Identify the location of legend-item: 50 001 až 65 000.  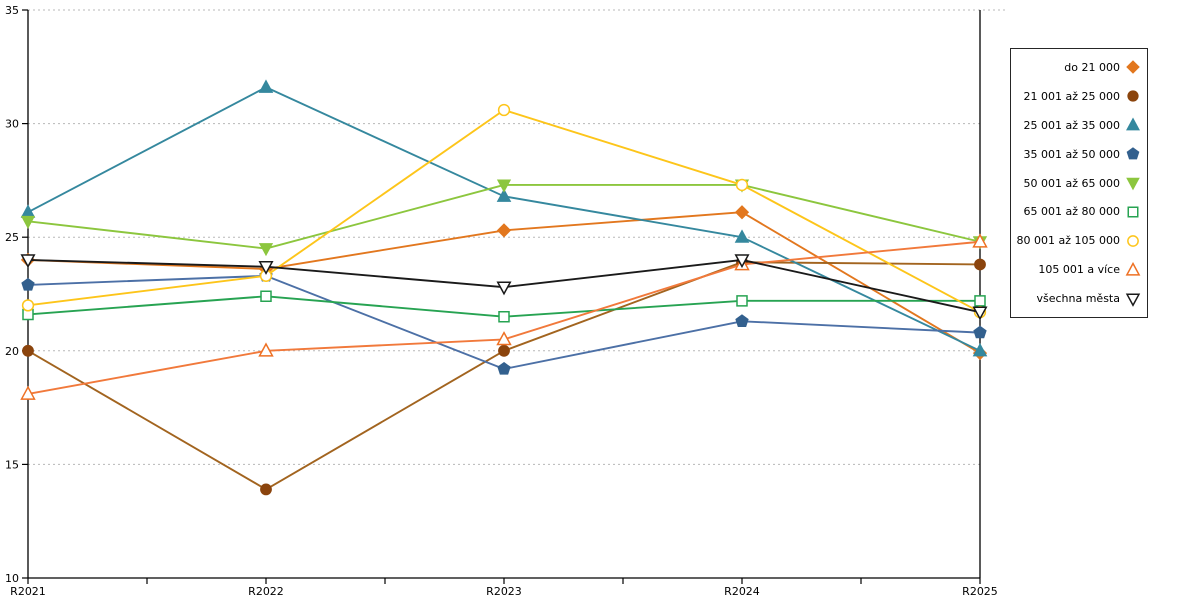
(1078, 183).